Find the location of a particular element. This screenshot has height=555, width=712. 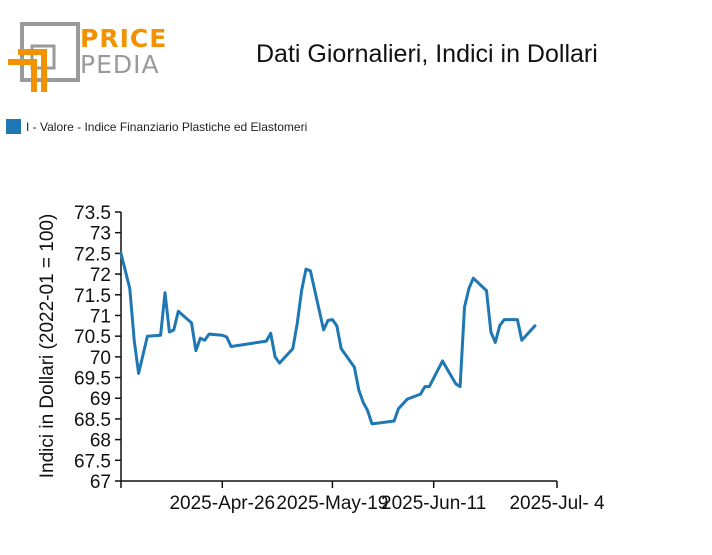

chart-title: Dati Giornalieri, Indici in Dollari is located at coordinates (427, 54).